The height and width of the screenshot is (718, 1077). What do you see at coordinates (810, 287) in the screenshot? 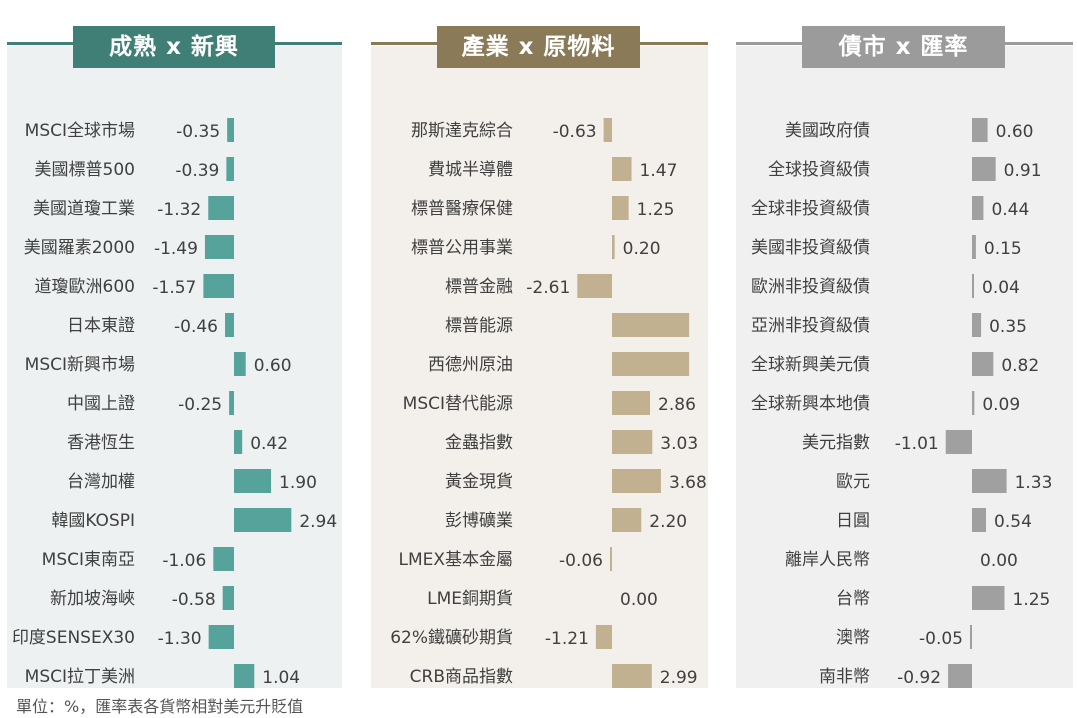
I see `category-label: 歐洲非投資級債` at bounding box center [810, 287].